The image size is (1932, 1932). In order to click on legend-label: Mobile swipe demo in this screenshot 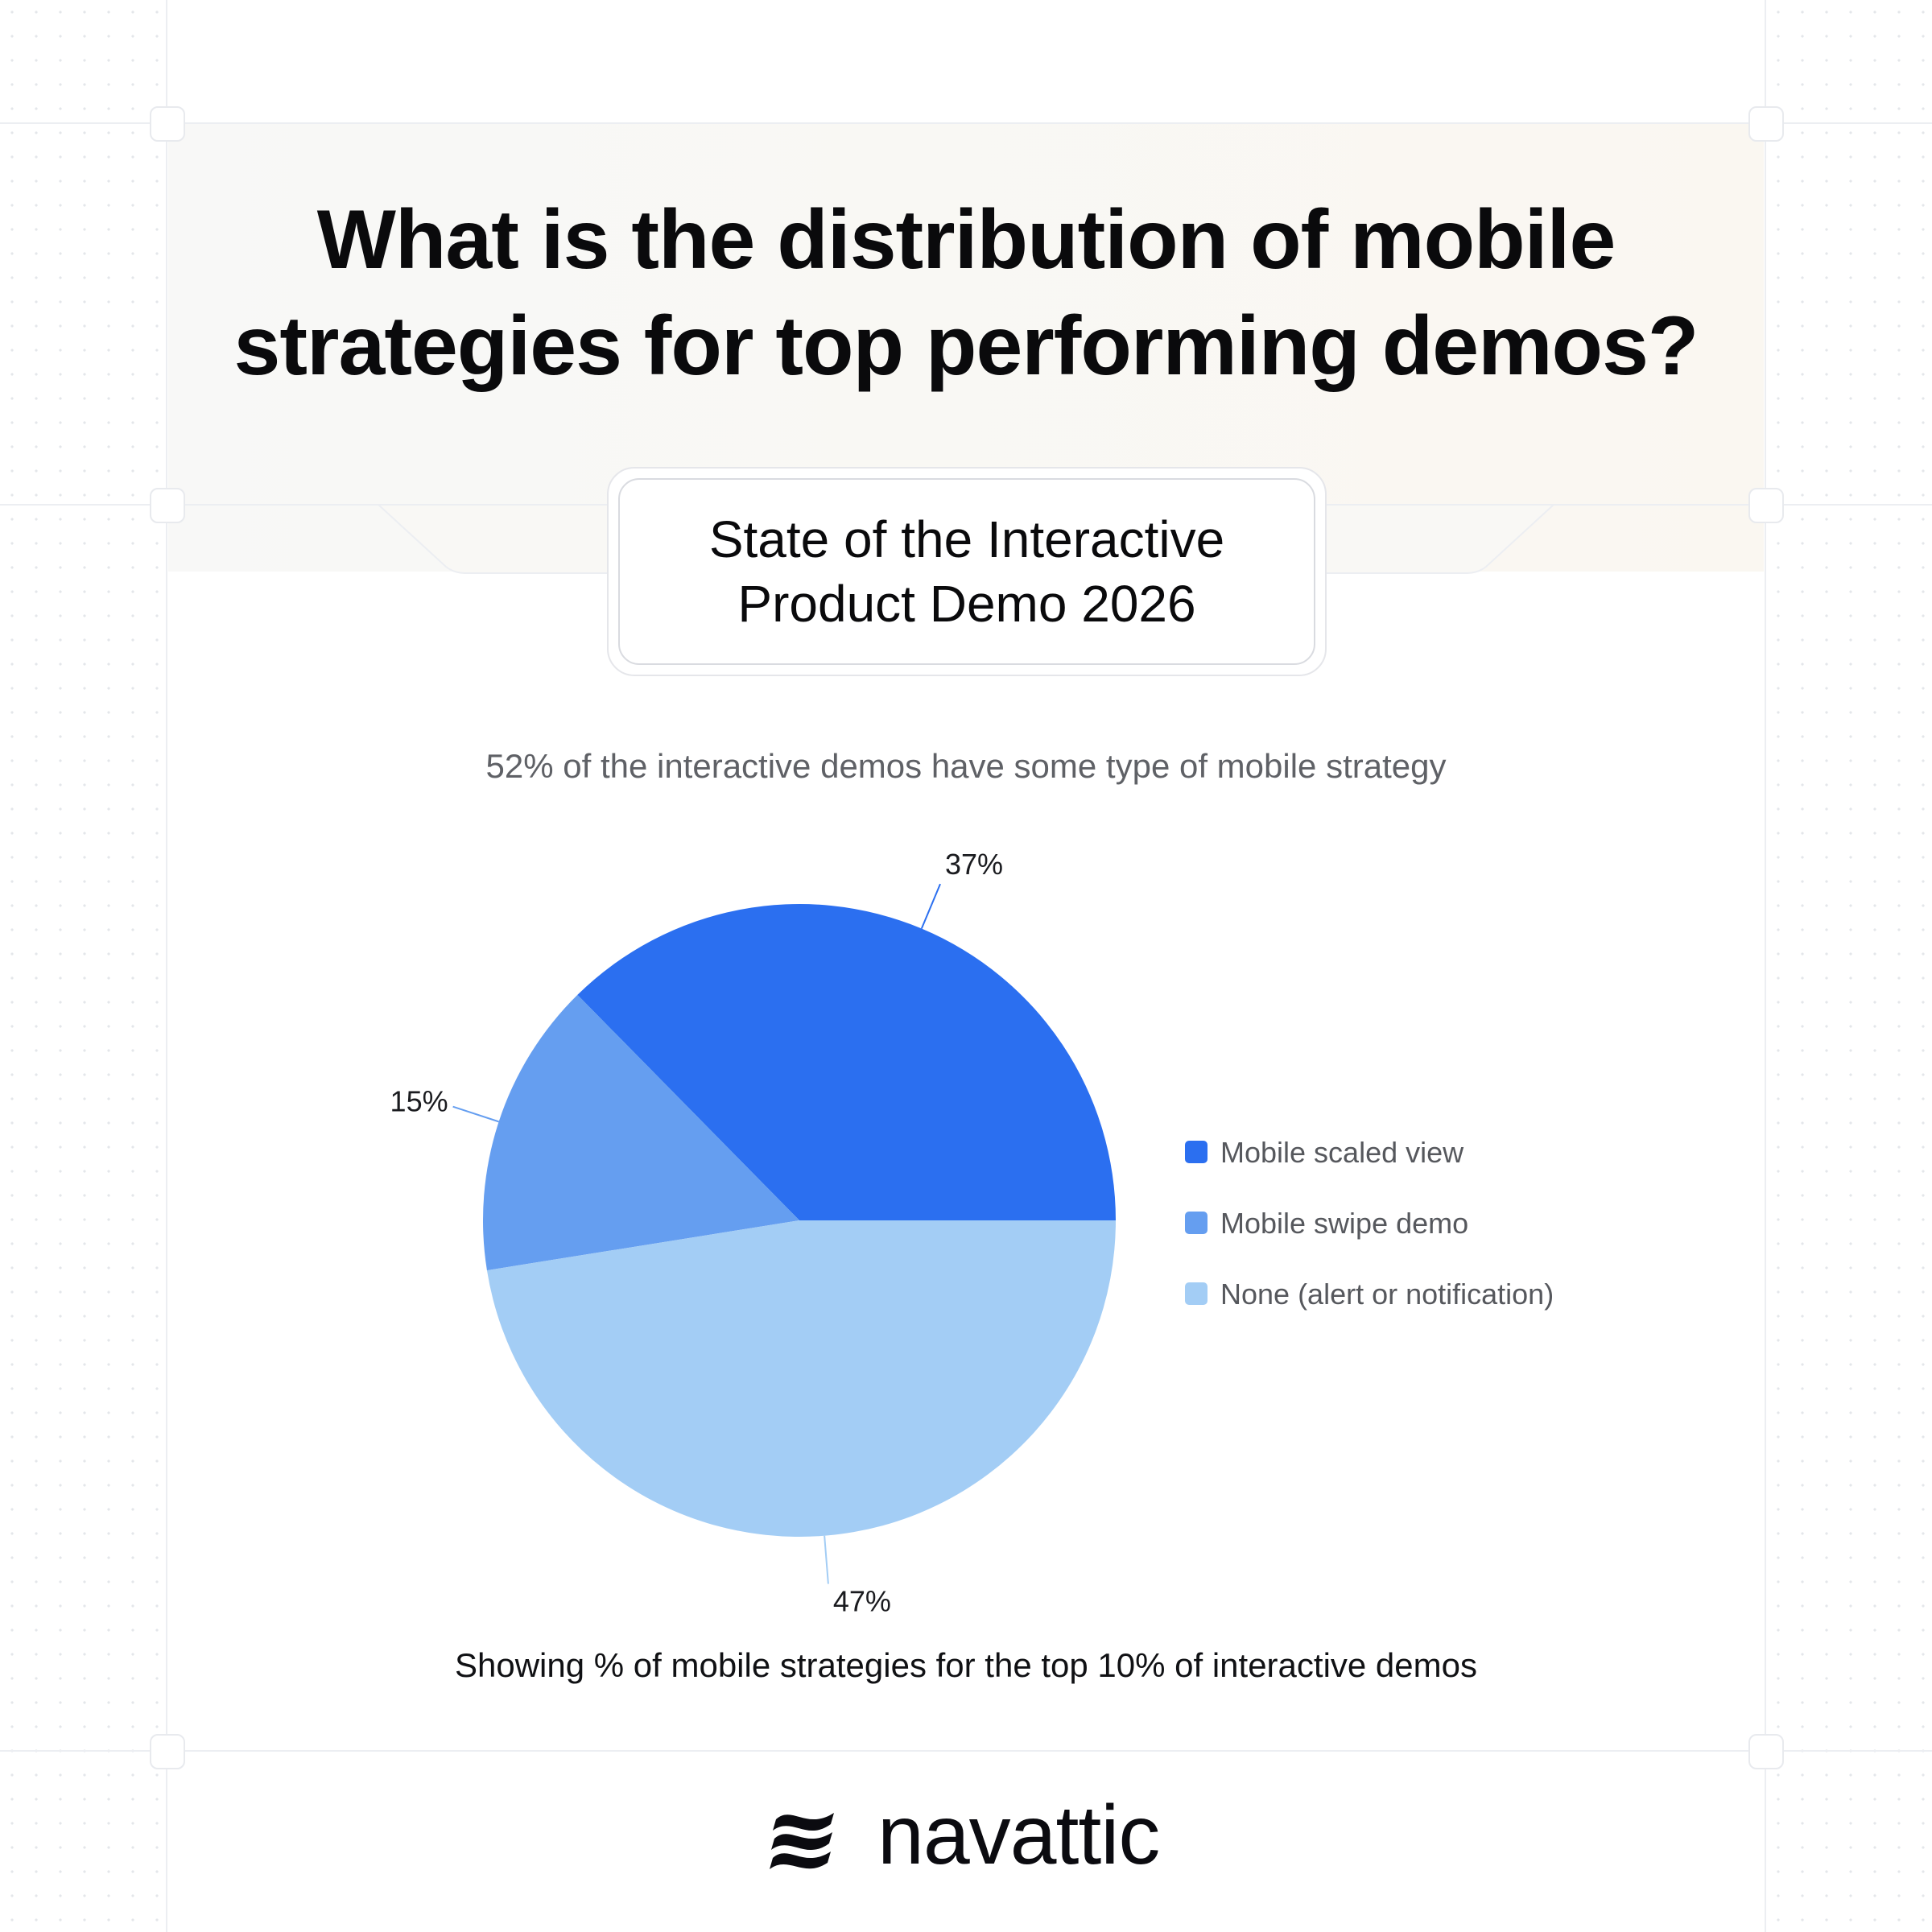, I will do `click(1344, 1223)`.